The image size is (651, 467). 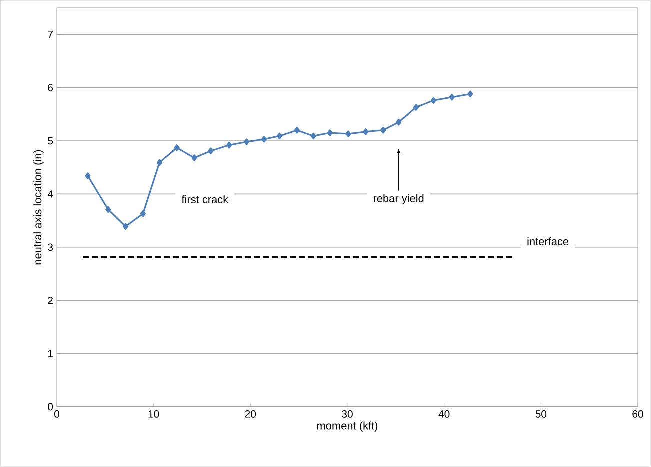 I want to click on x-axis-title: moment (kft), so click(x=347, y=427).